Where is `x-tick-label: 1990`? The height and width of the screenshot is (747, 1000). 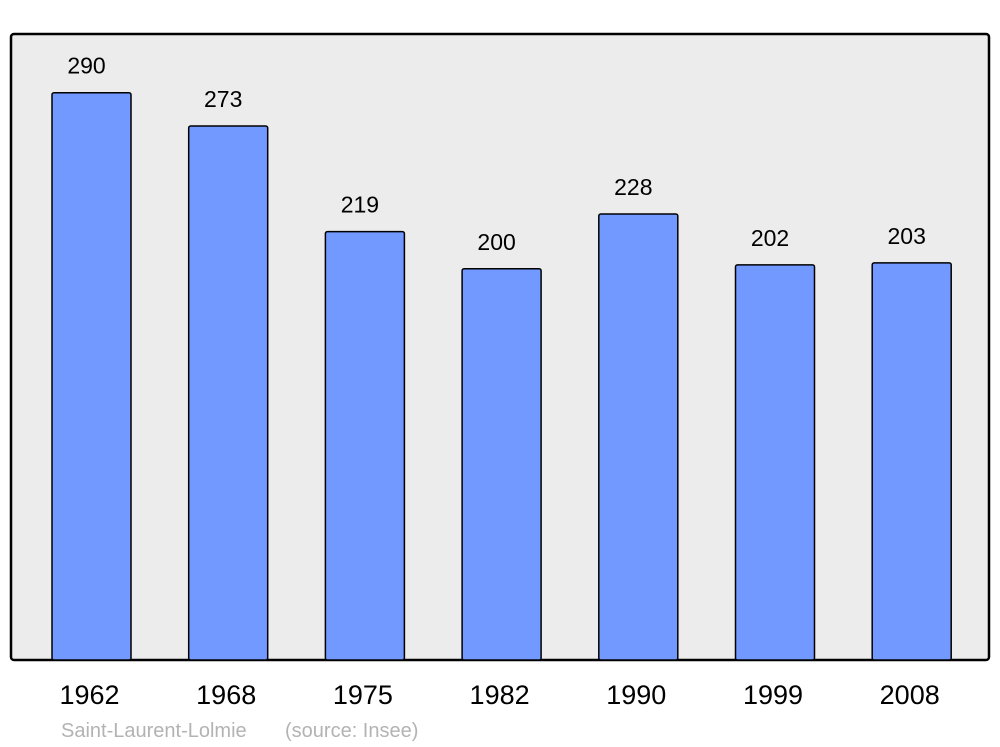
x-tick-label: 1990 is located at coordinates (636, 695).